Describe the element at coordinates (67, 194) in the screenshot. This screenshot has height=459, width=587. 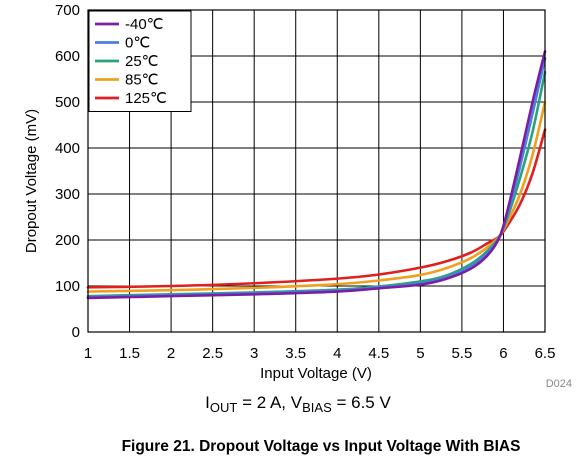
I see `y-tick-label: 300` at that location.